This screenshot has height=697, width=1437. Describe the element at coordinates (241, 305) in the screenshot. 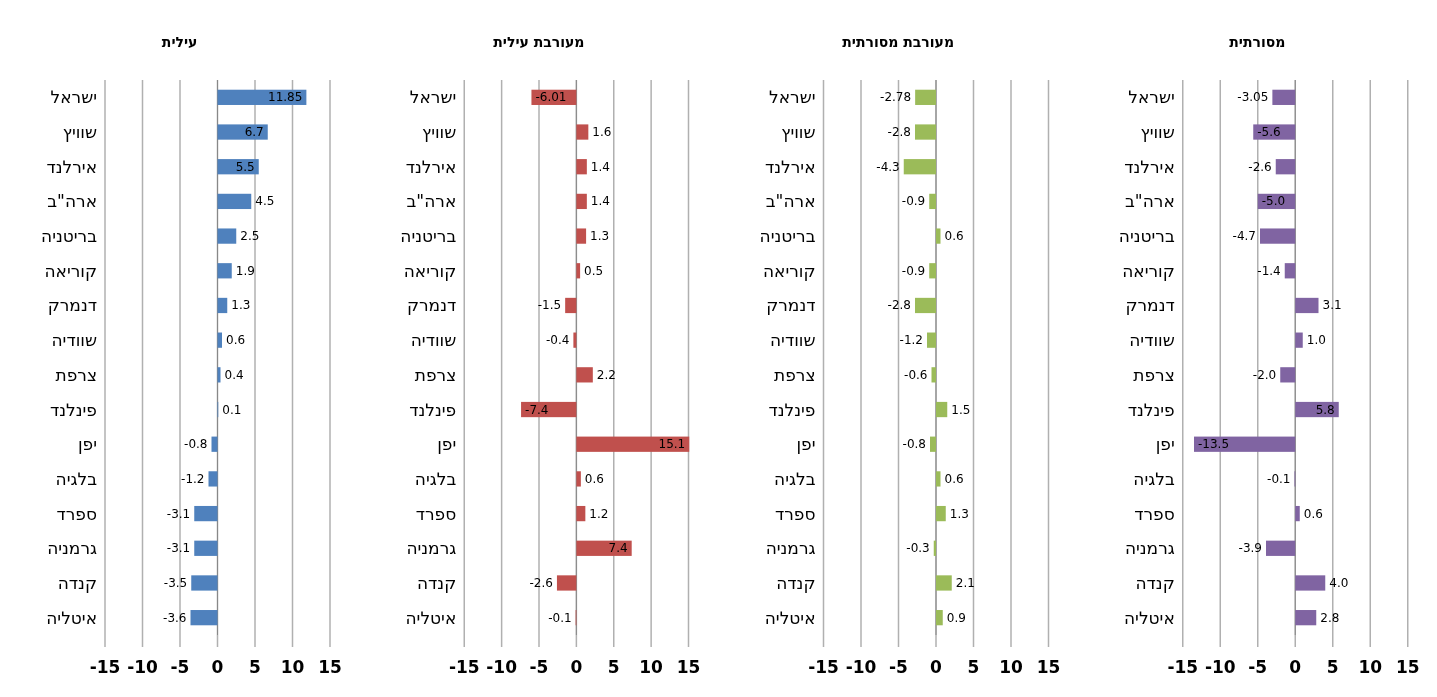

I see `data-label: 1.3` at that location.